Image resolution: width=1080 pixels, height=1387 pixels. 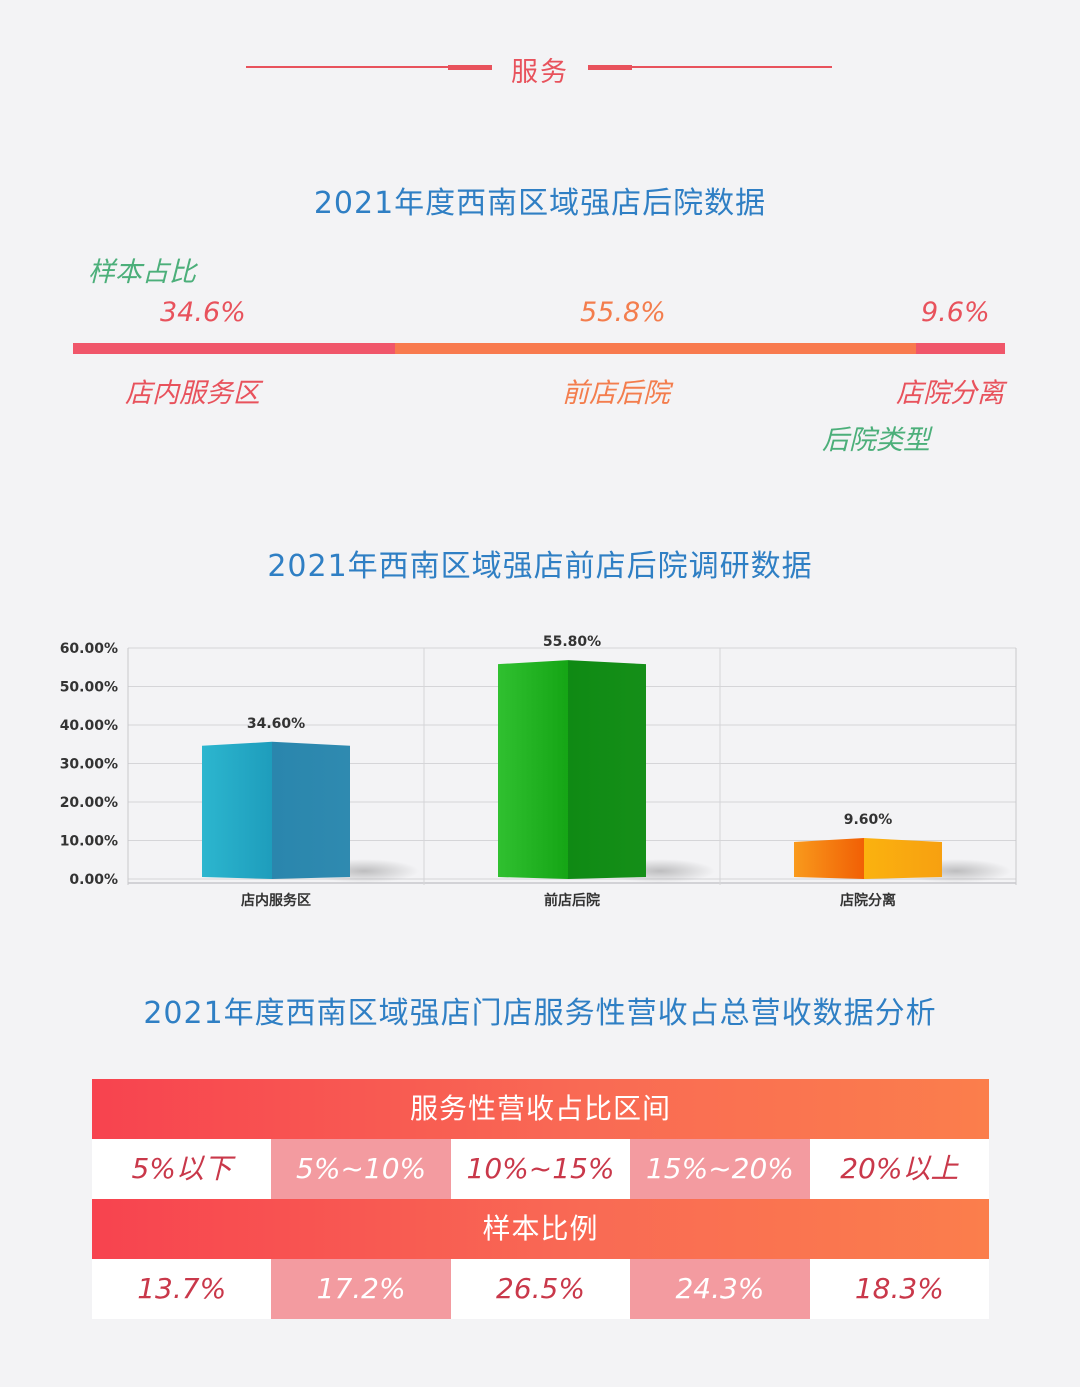 What do you see at coordinates (182, 1169) in the screenshot?
I see `range-cell: 5%以下` at bounding box center [182, 1169].